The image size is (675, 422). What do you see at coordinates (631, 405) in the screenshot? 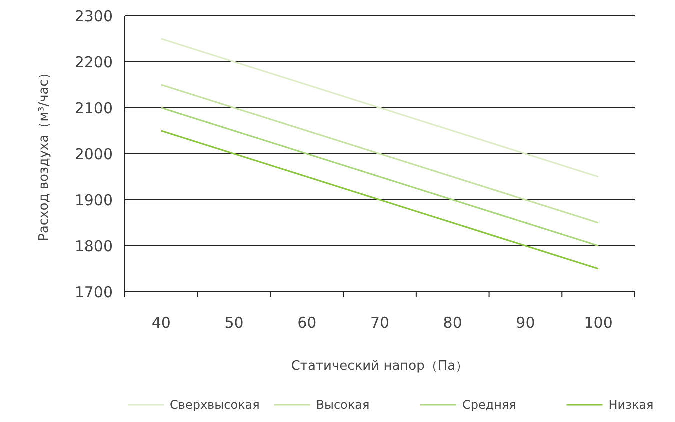
I see `legend-label: Низкая` at bounding box center [631, 405].